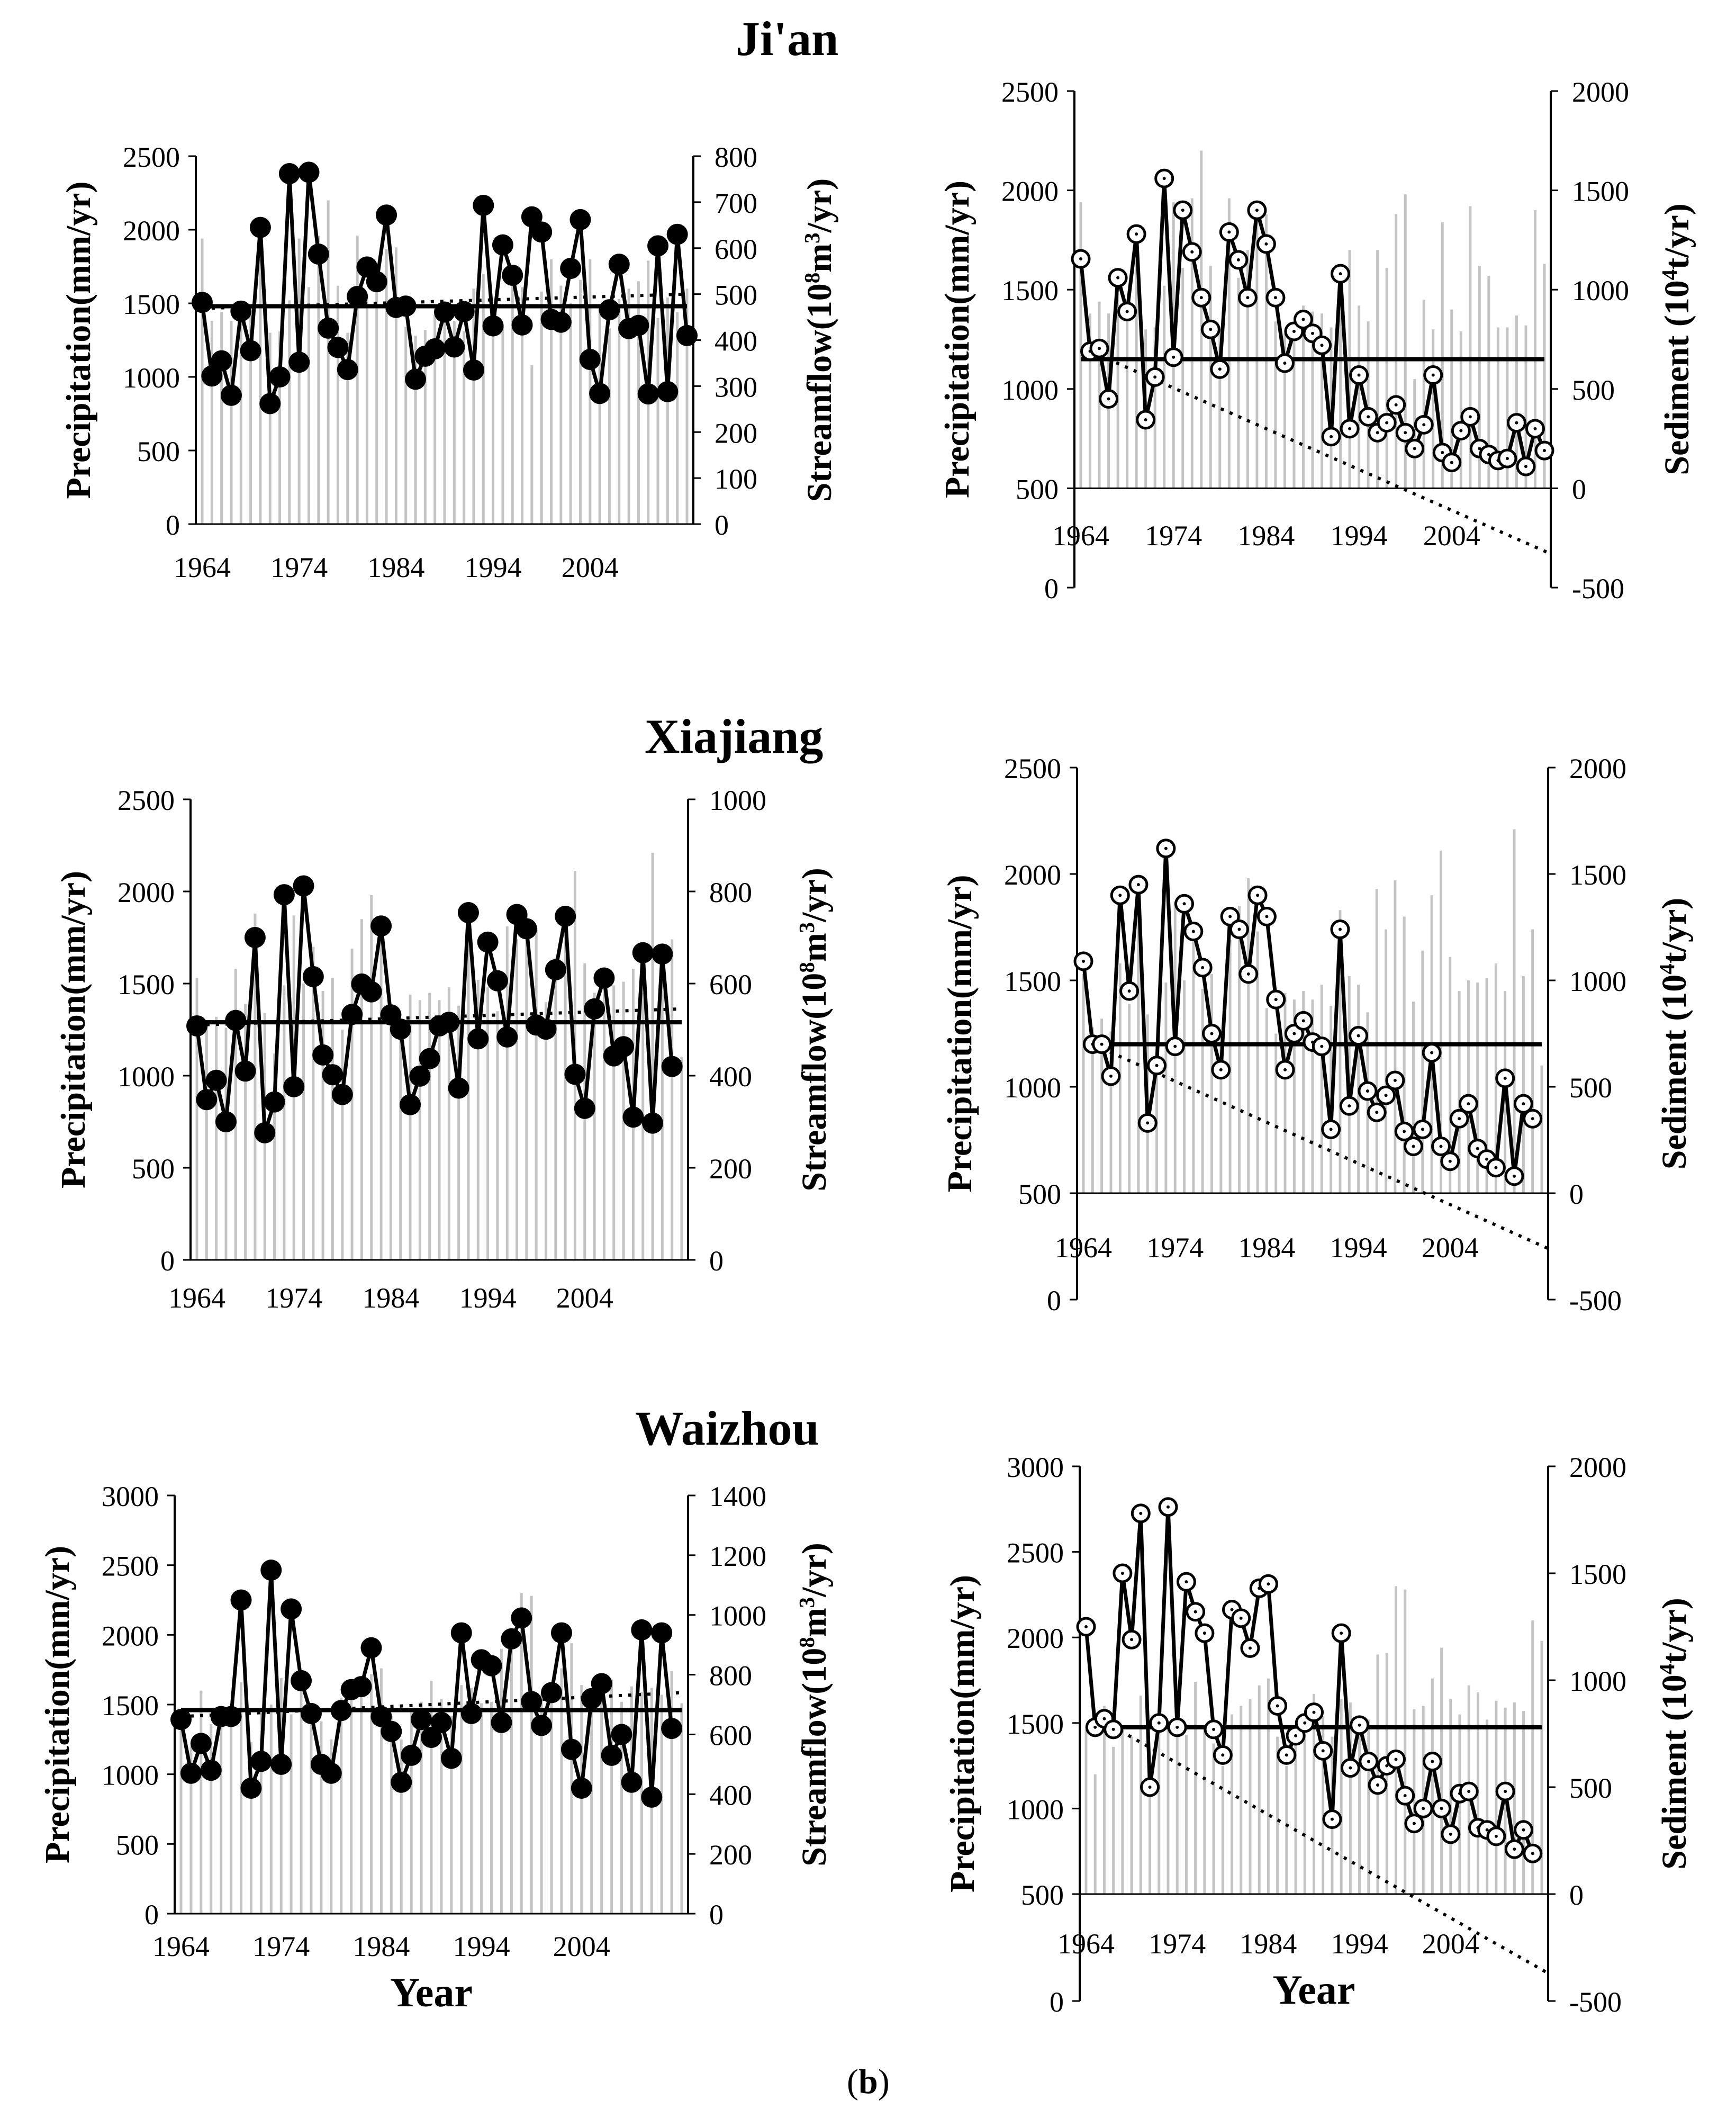  Describe the element at coordinates (1674, 1034) in the screenshot. I see `right-axis-title: Sediment (104t/yr)` at that location.